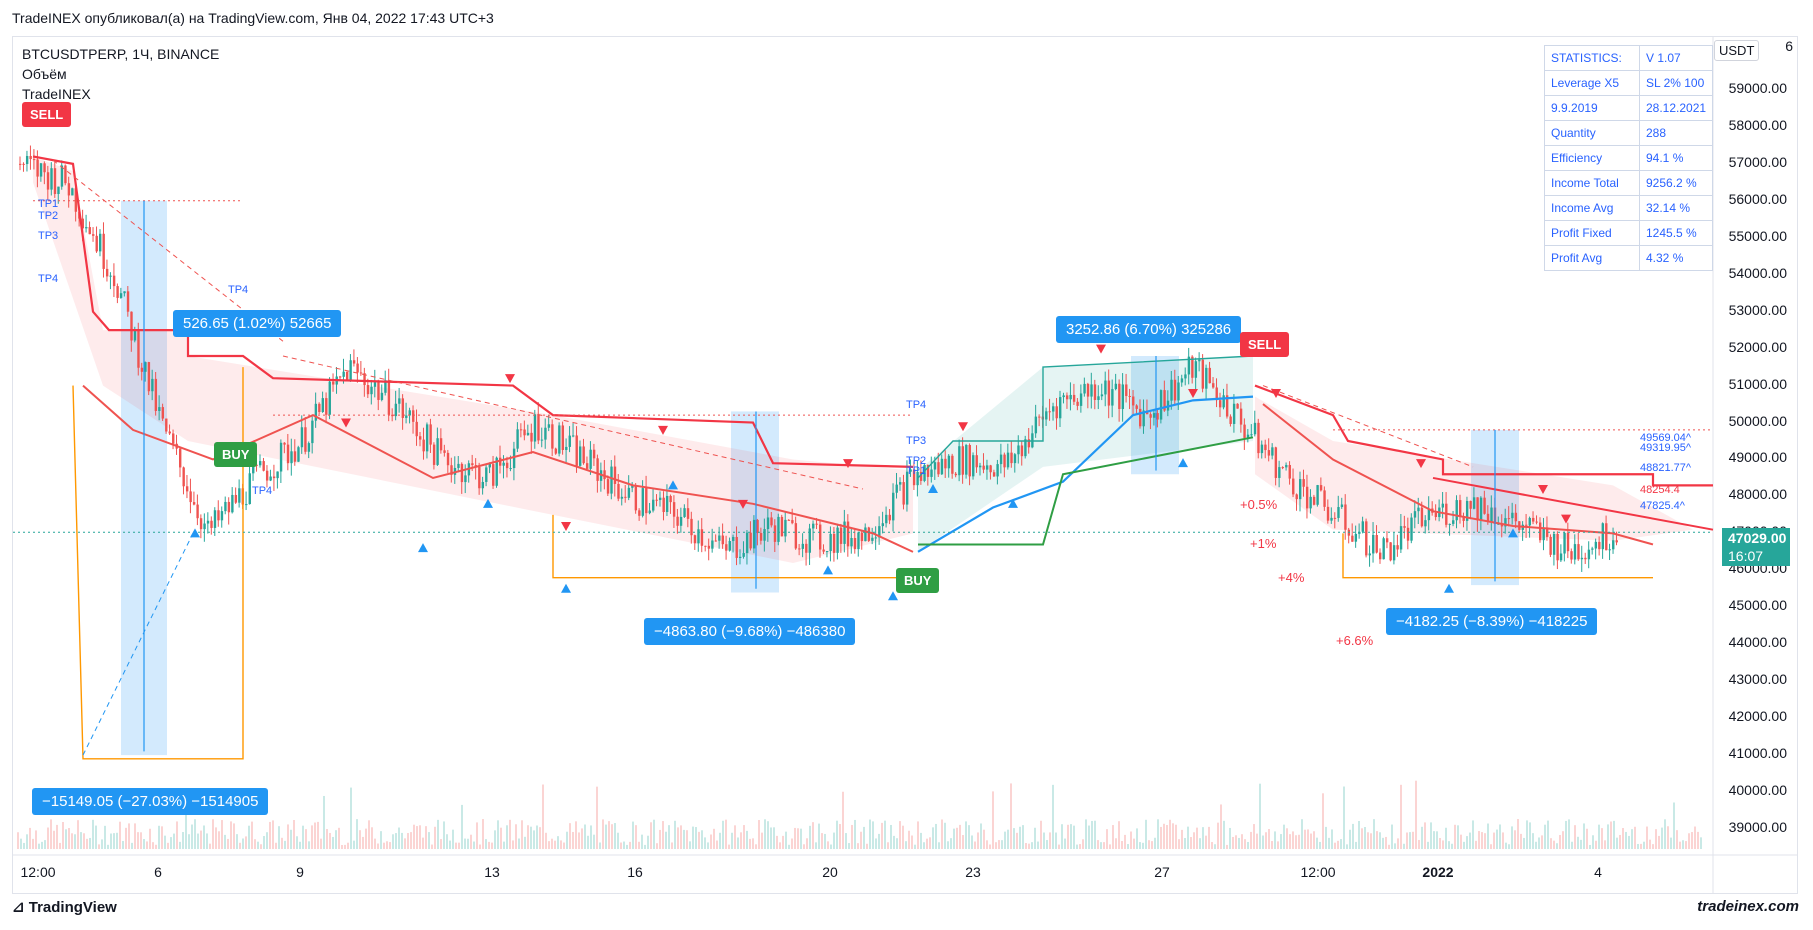 The image size is (1813, 930). I want to click on trade-result-callout: 526.65 (1.02%) 52665, so click(257, 323).